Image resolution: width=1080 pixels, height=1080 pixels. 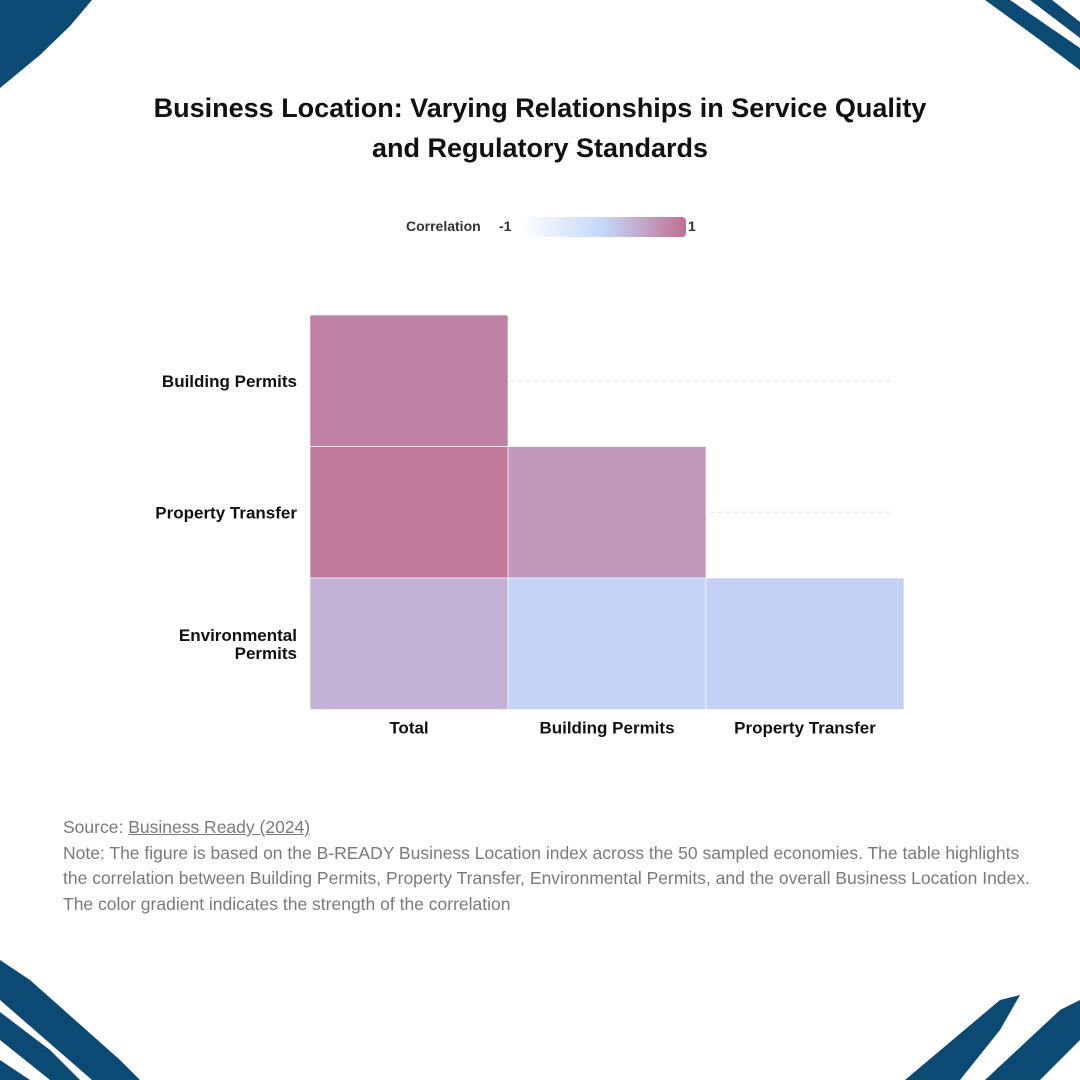 What do you see at coordinates (96, 827) in the screenshot?
I see `source-prefix: Source:` at bounding box center [96, 827].